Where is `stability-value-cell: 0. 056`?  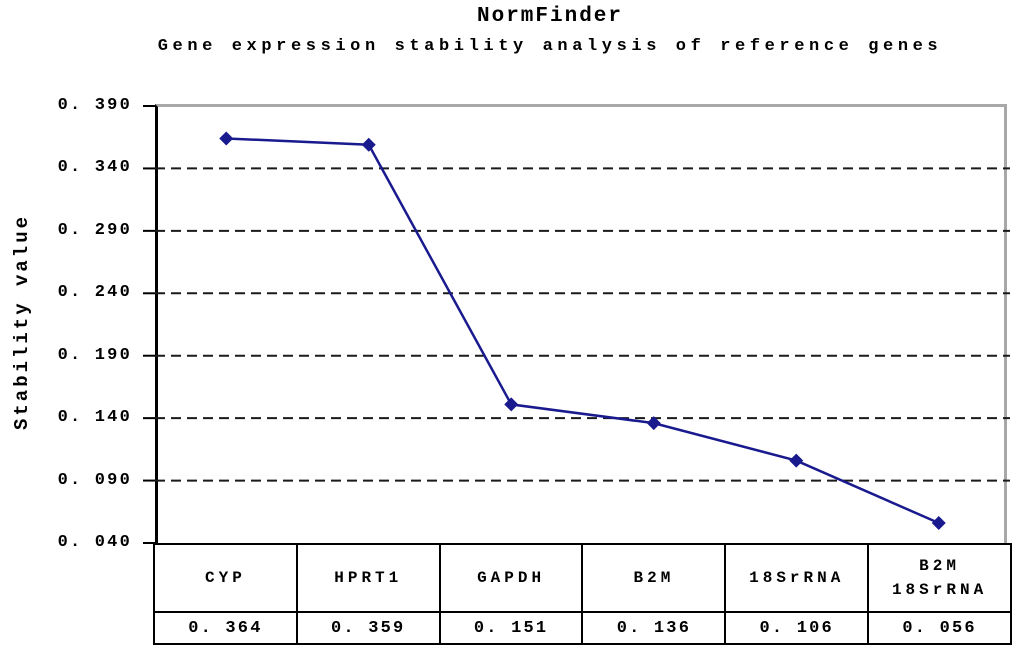 stability-value-cell: 0. 056 is located at coordinates (939, 628).